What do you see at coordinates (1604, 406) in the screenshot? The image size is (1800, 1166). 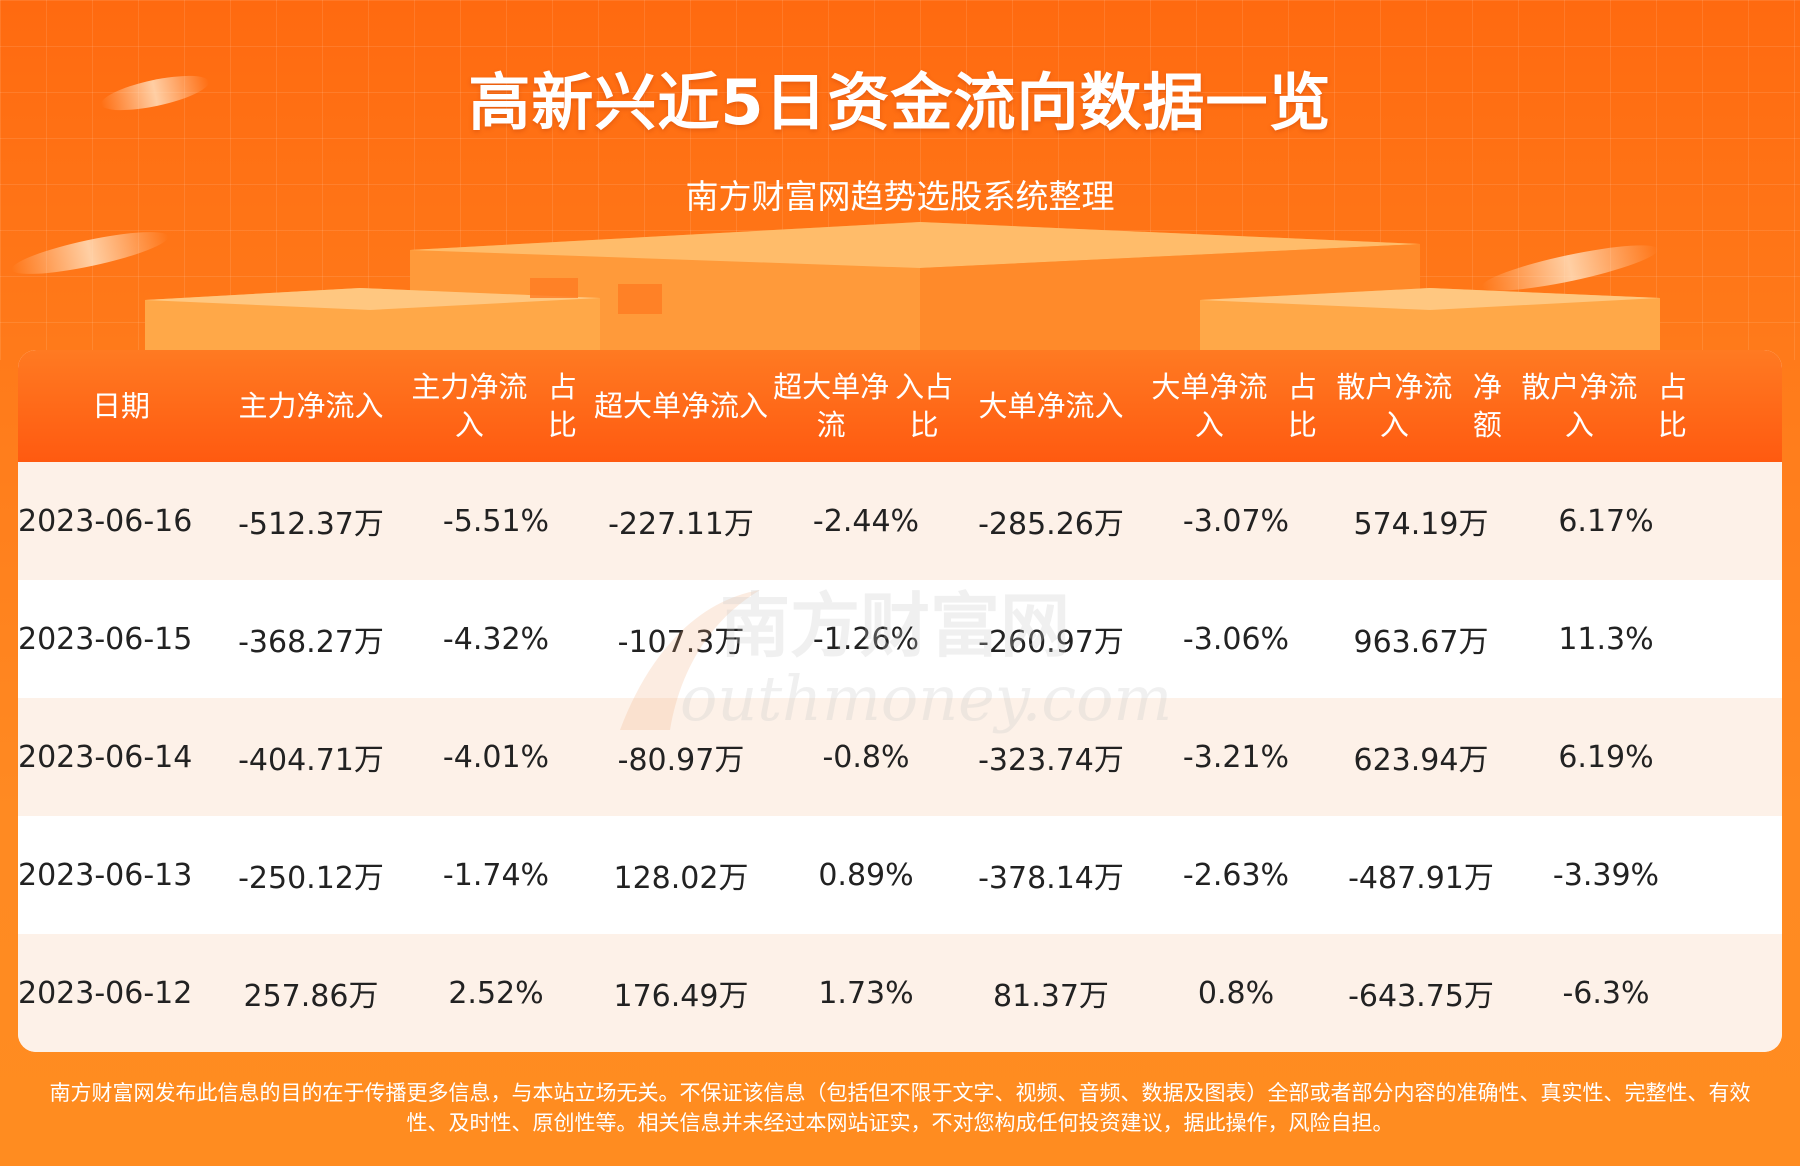 I see `column-header: 散户净流入 占比` at bounding box center [1604, 406].